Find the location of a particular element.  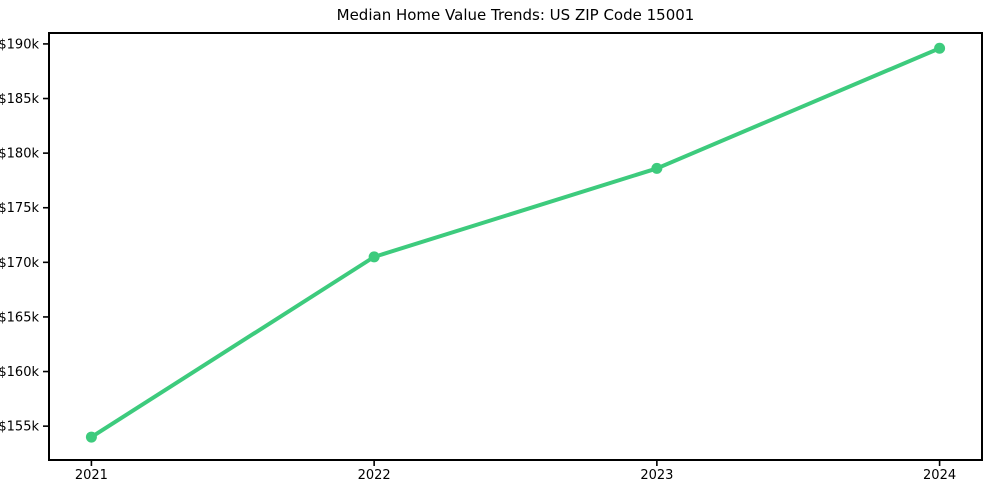

x-tick-label: 2021 is located at coordinates (91, 475).